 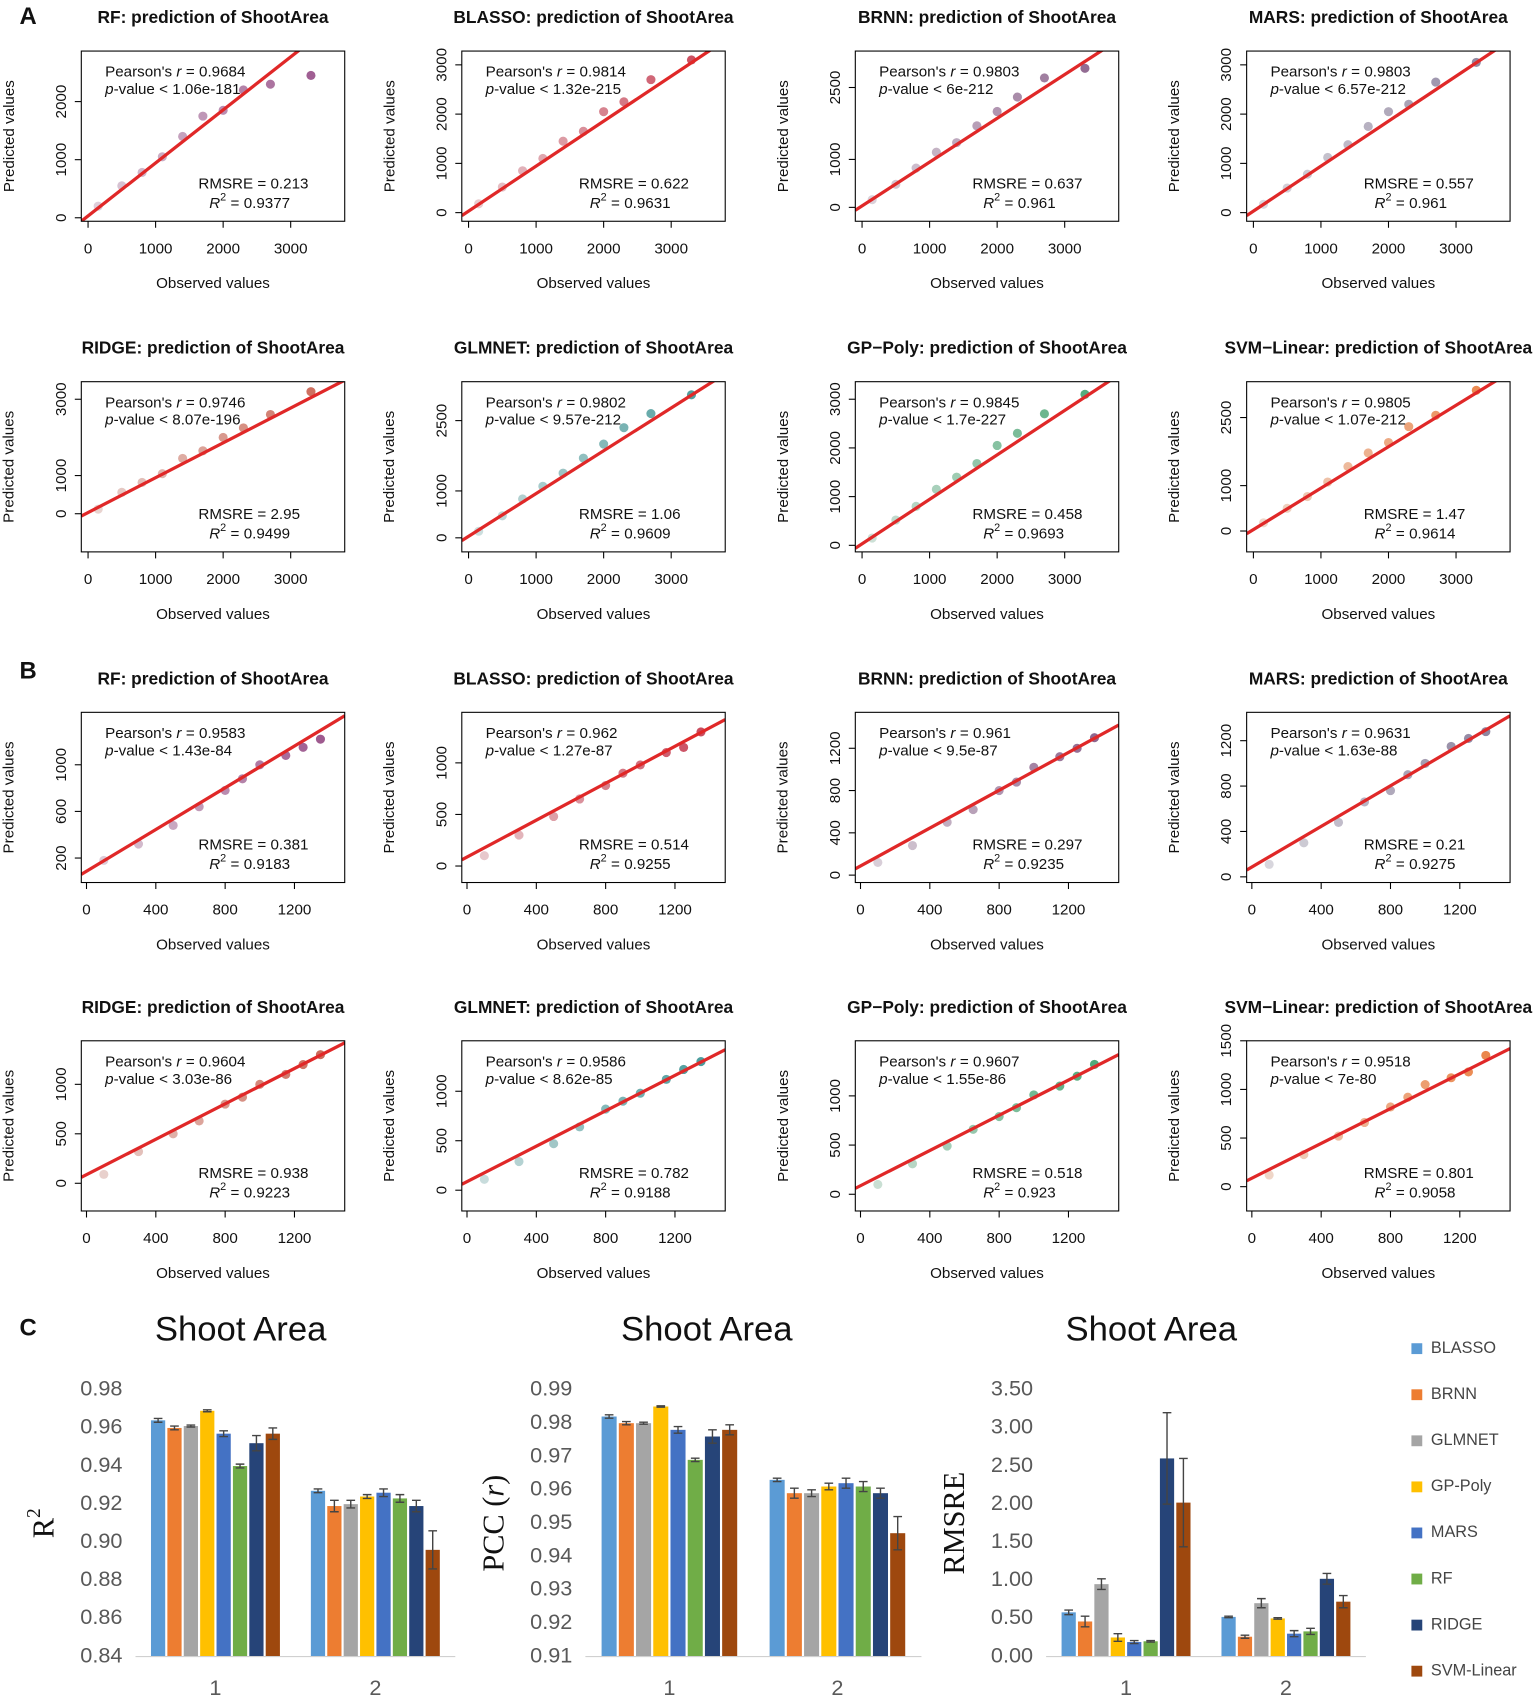 I want to click on y-tick-label: 0.00, so click(x=1012, y=1654).